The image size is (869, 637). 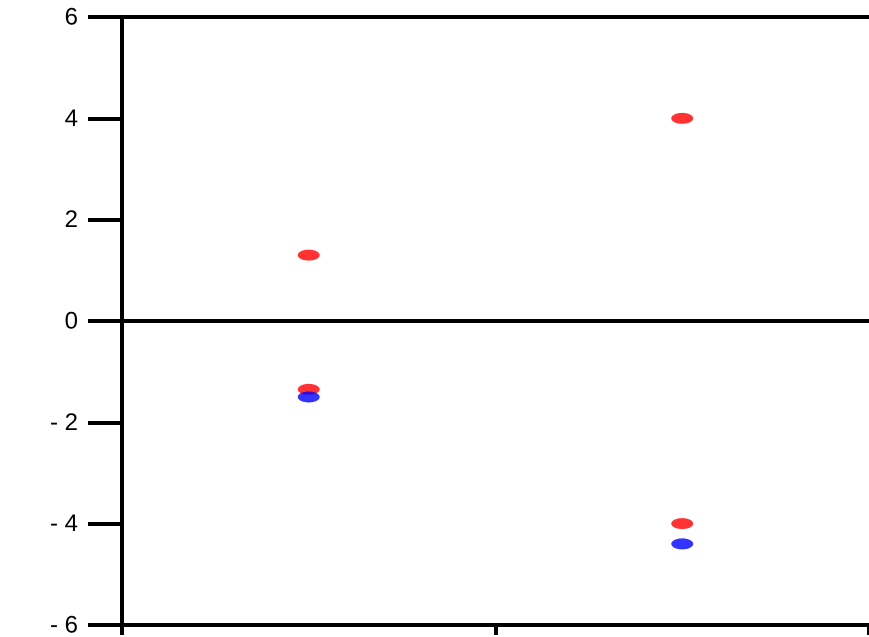 What do you see at coordinates (64, 422) in the screenshot?
I see `y-tick-label: - 2` at bounding box center [64, 422].